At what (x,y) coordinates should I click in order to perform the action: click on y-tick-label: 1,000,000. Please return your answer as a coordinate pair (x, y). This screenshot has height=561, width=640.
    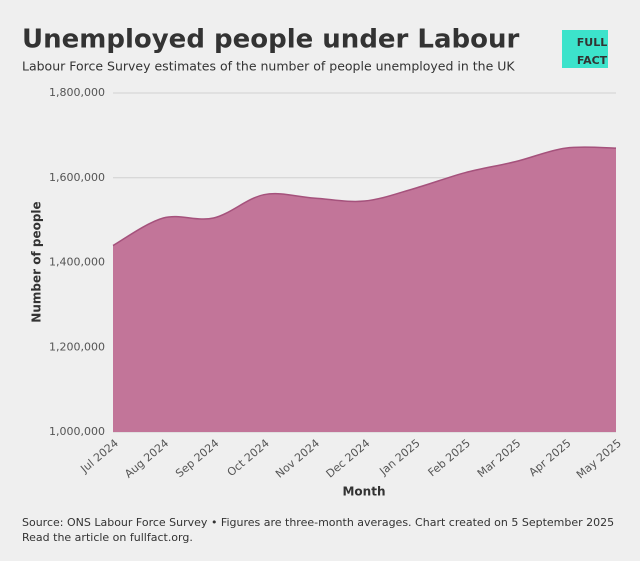
    Looking at the image, I should click on (77, 431).